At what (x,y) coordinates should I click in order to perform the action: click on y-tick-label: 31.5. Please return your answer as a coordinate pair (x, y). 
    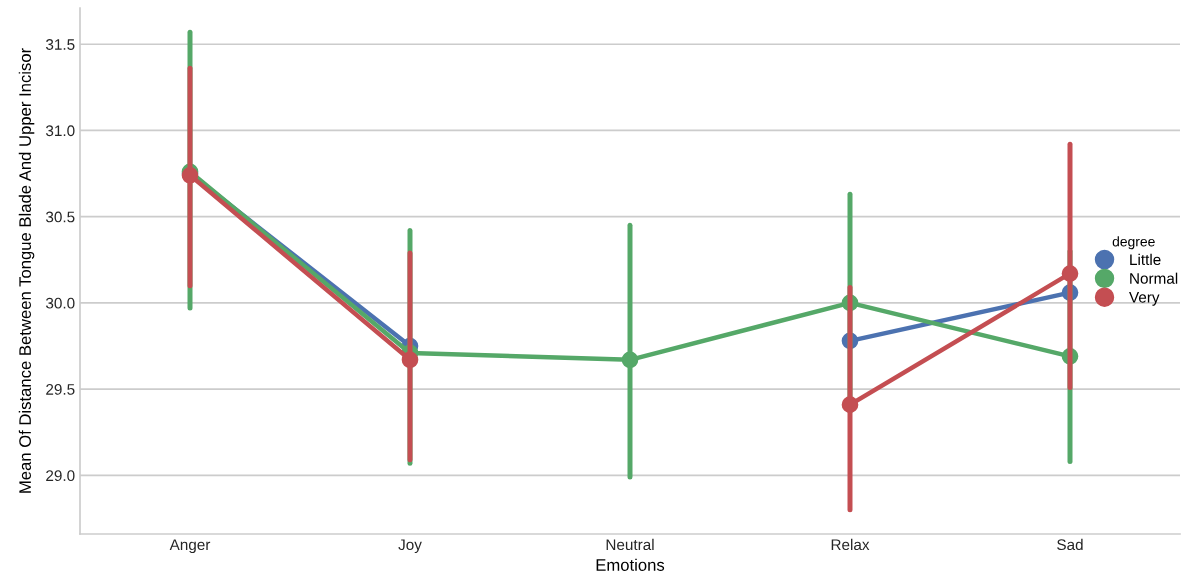
    Looking at the image, I should click on (60, 44).